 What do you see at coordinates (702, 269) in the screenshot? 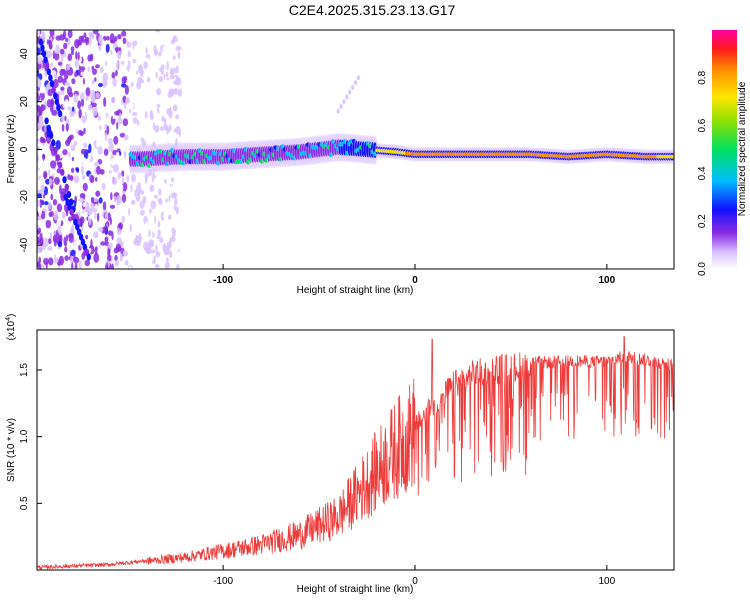
I see `colorbar-tick-label: 0.0` at bounding box center [702, 269].